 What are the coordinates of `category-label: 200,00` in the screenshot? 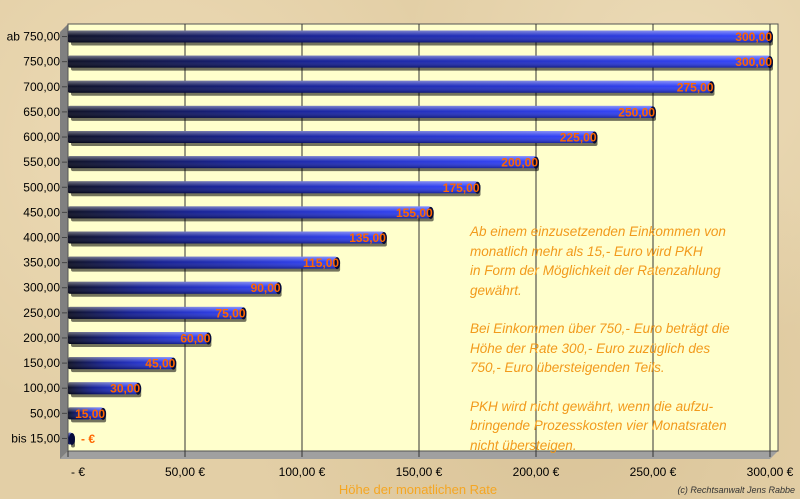 It's located at (41, 338).